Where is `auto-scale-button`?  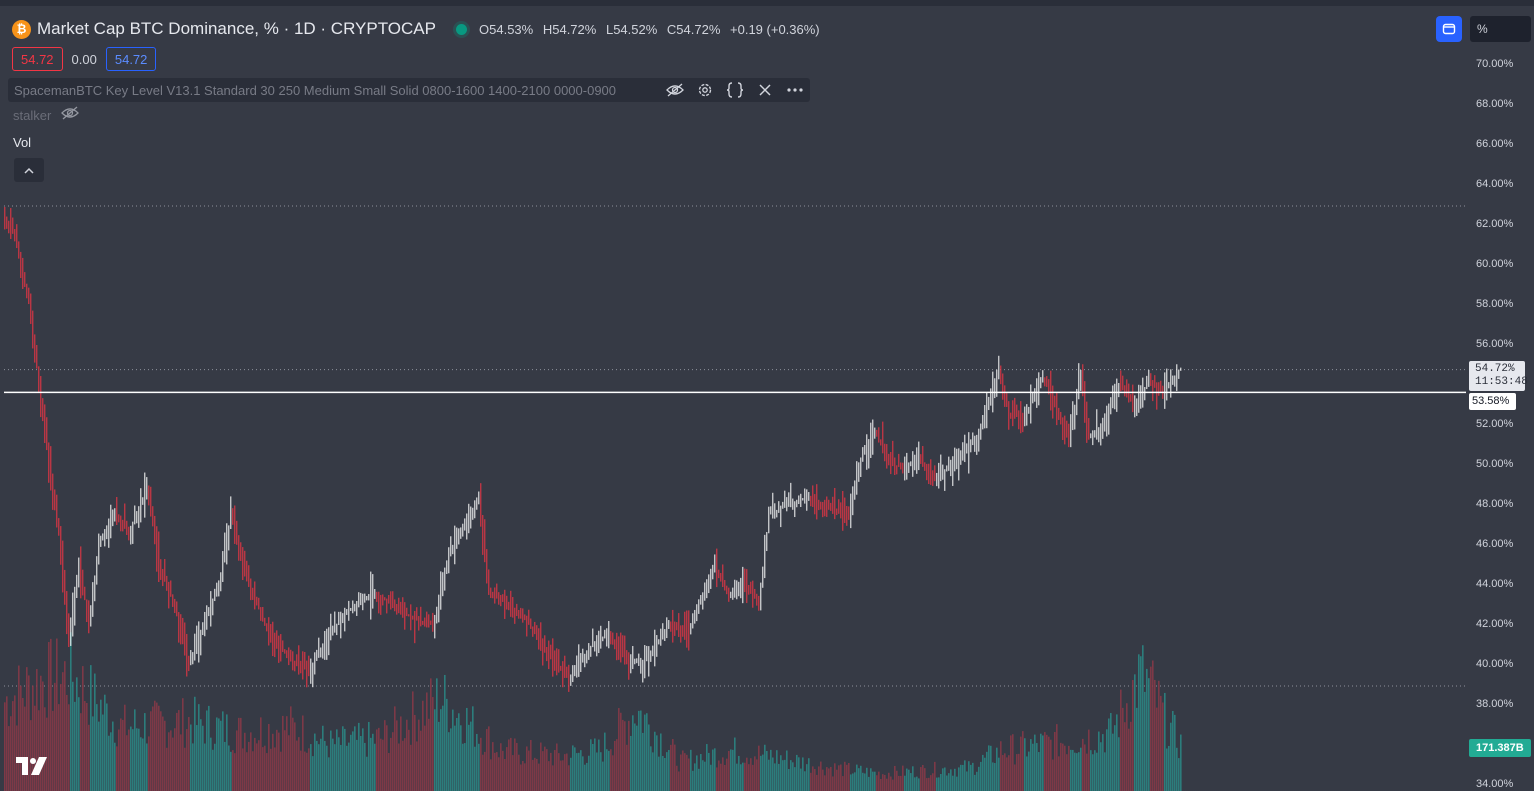
auto-scale-button is located at coordinates (1449, 29).